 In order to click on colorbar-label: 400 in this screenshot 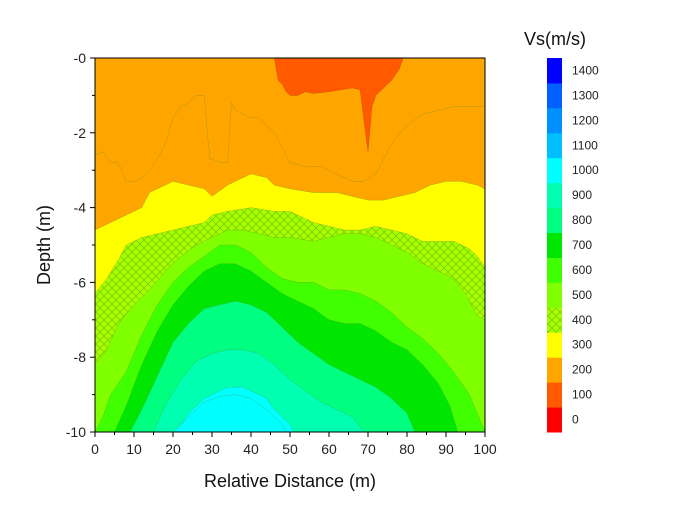, I will do `click(582, 320)`.